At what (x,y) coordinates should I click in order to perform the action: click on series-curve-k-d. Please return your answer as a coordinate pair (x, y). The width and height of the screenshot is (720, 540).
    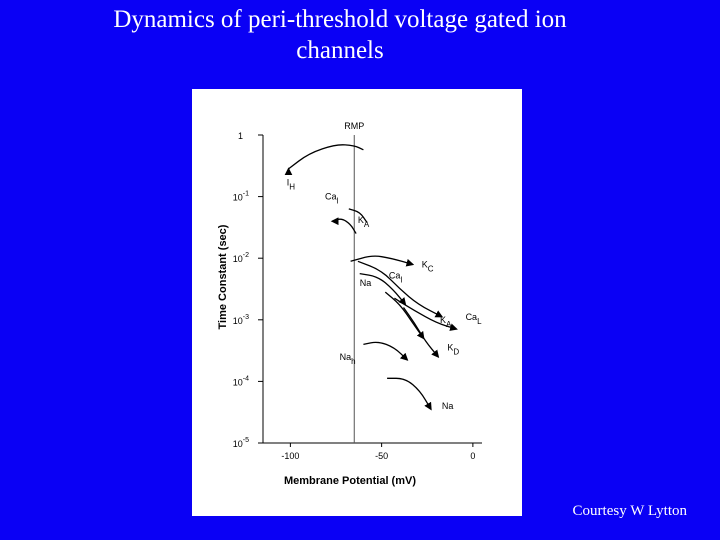
    Looking at the image, I should click on (421, 332).